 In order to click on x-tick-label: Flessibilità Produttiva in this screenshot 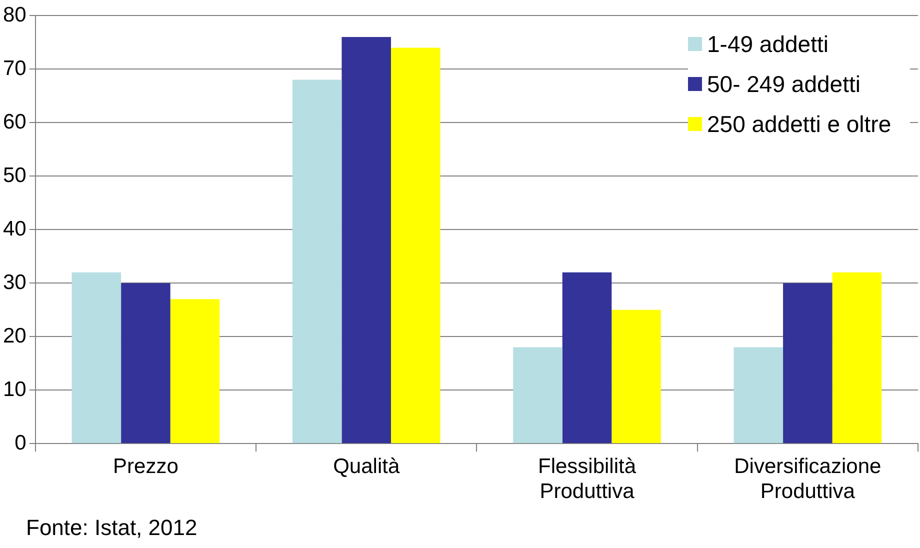, I will do `click(587, 479)`.